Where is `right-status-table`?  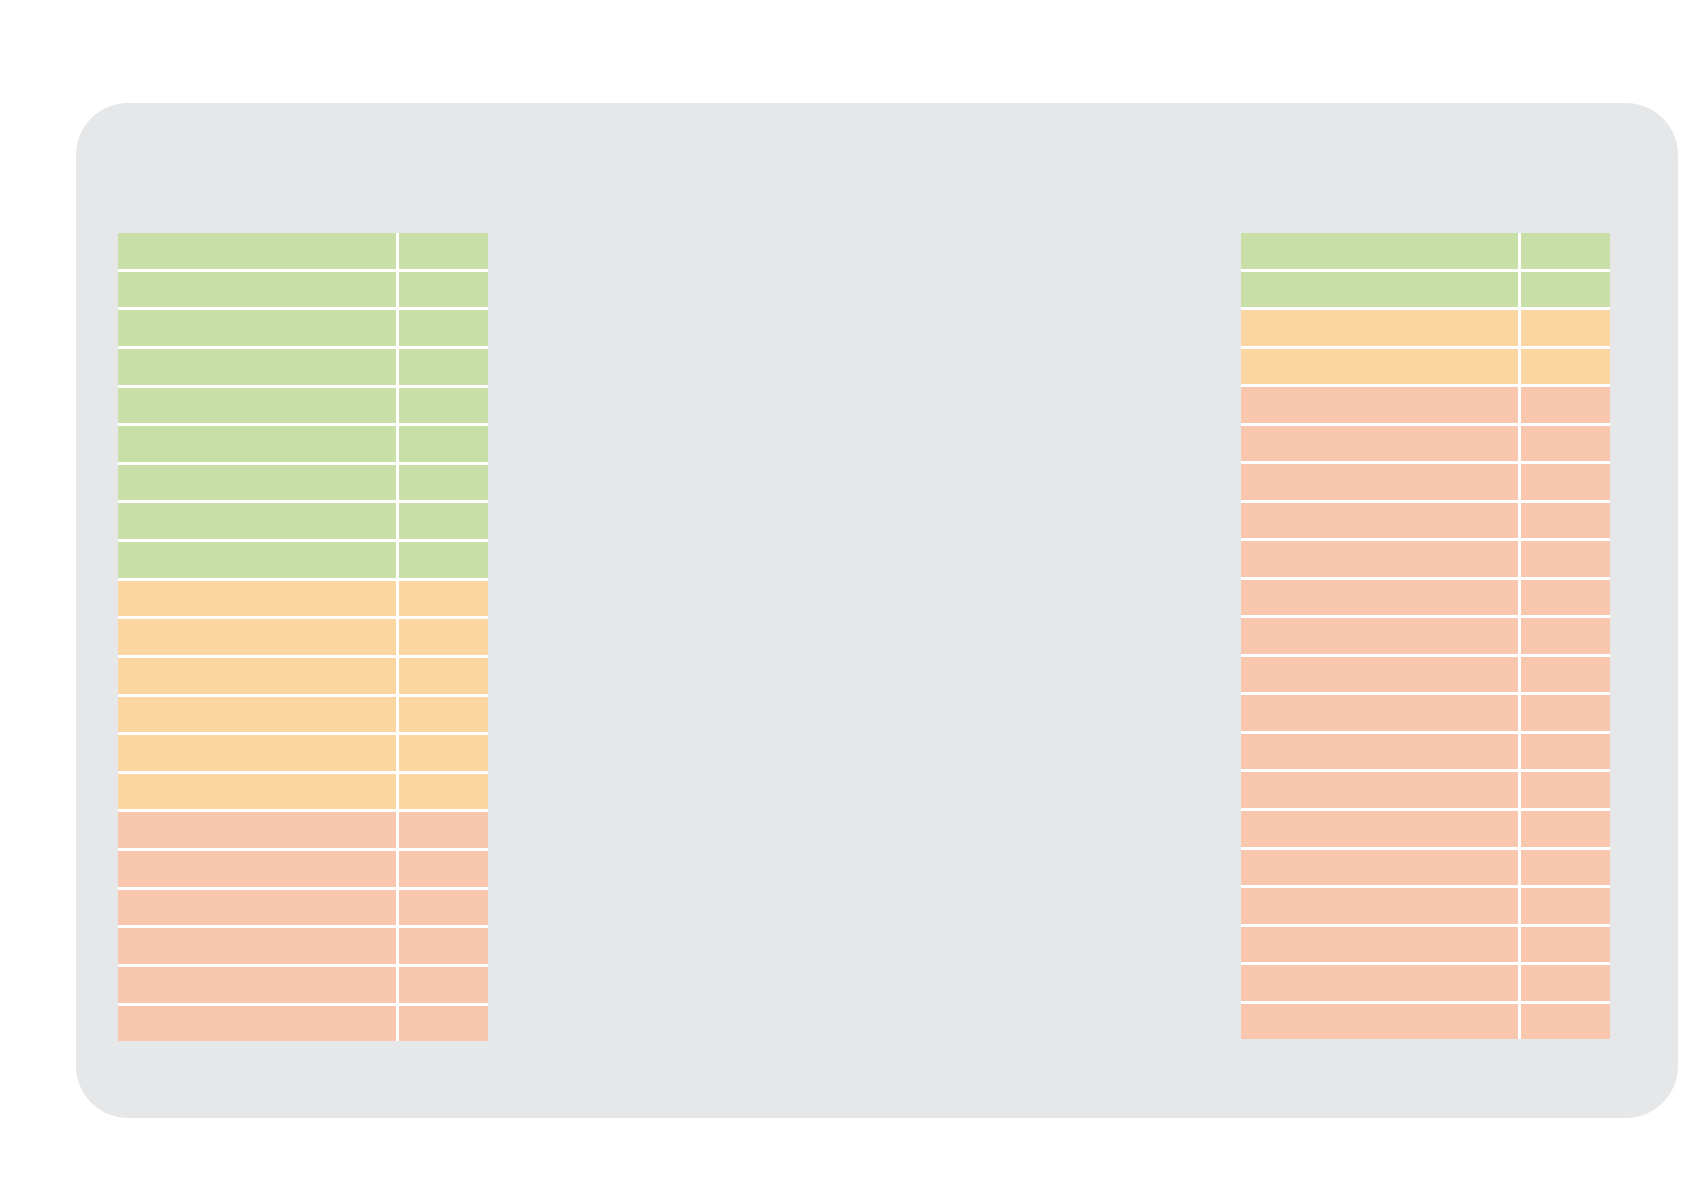
right-status-table is located at coordinates (1425, 636).